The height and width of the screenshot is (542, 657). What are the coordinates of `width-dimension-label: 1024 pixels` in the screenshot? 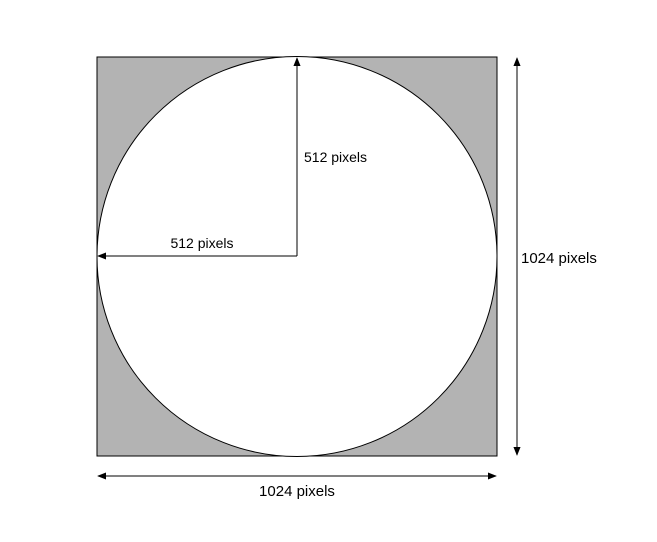 It's located at (297, 491).